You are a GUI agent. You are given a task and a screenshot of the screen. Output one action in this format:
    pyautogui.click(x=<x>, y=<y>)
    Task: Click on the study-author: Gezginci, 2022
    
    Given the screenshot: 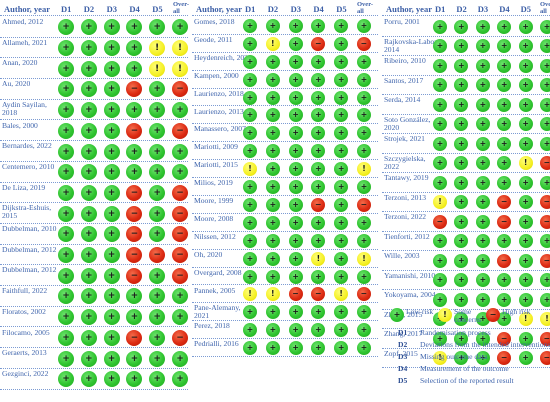 What is the action you would take?
    pyautogui.click(x=25, y=373)
    